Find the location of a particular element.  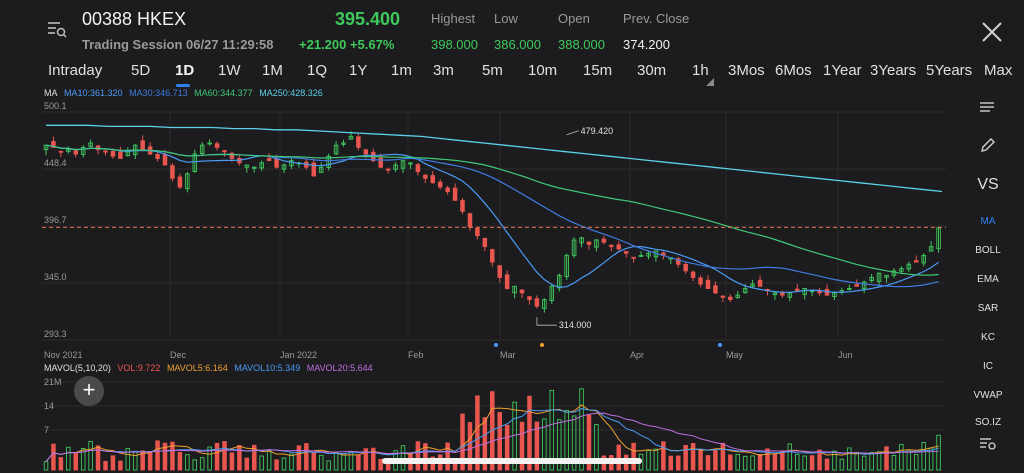

tab-1h: 1h is located at coordinates (700, 70).